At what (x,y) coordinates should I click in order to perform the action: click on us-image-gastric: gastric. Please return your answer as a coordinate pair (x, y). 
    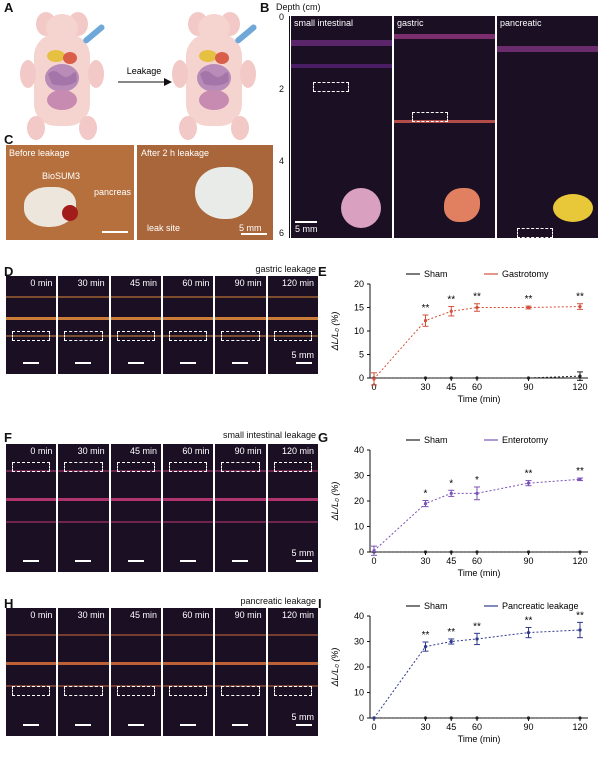
    Looking at the image, I should click on (444, 127).